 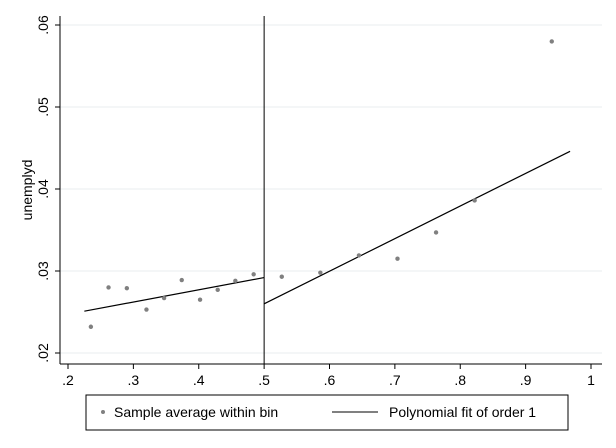 I want to click on x-tick-label-7: .9, so click(x=526, y=380).